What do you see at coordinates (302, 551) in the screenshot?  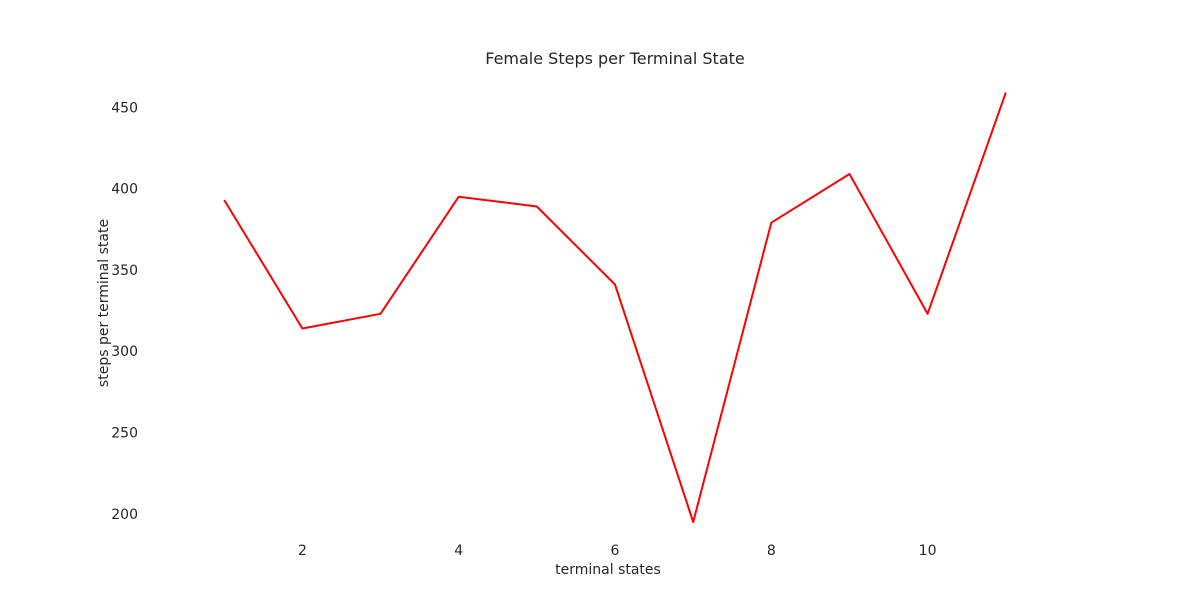 I see `x-tick-label: 2` at bounding box center [302, 551].